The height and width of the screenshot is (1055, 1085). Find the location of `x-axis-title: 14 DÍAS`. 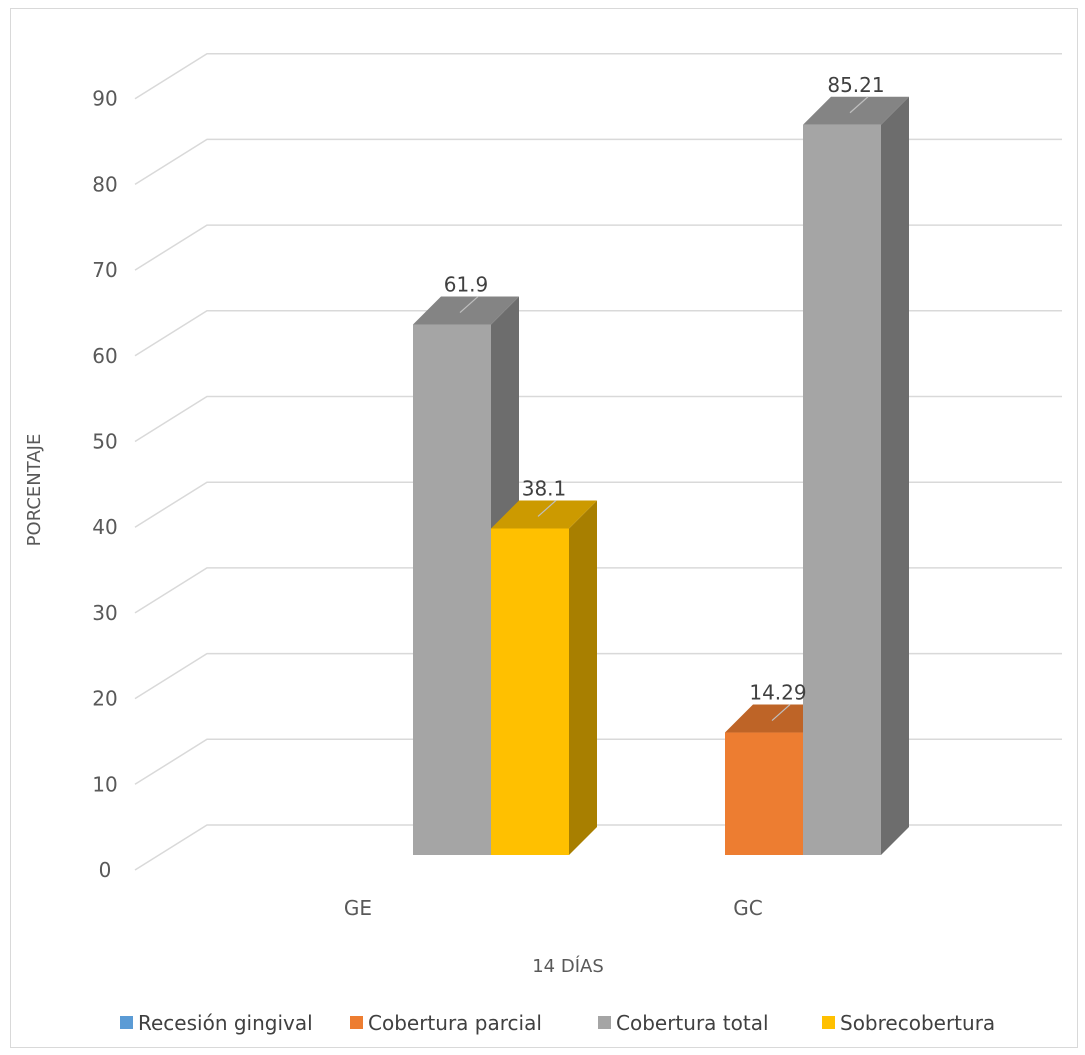

x-axis-title: 14 DÍAS is located at coordinates (568, 966).